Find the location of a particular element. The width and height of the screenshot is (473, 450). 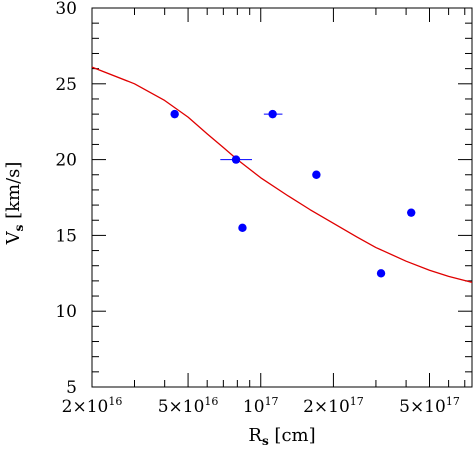

x-tick-label: 2×10¹⁷ is located at coordinates (333, 406).